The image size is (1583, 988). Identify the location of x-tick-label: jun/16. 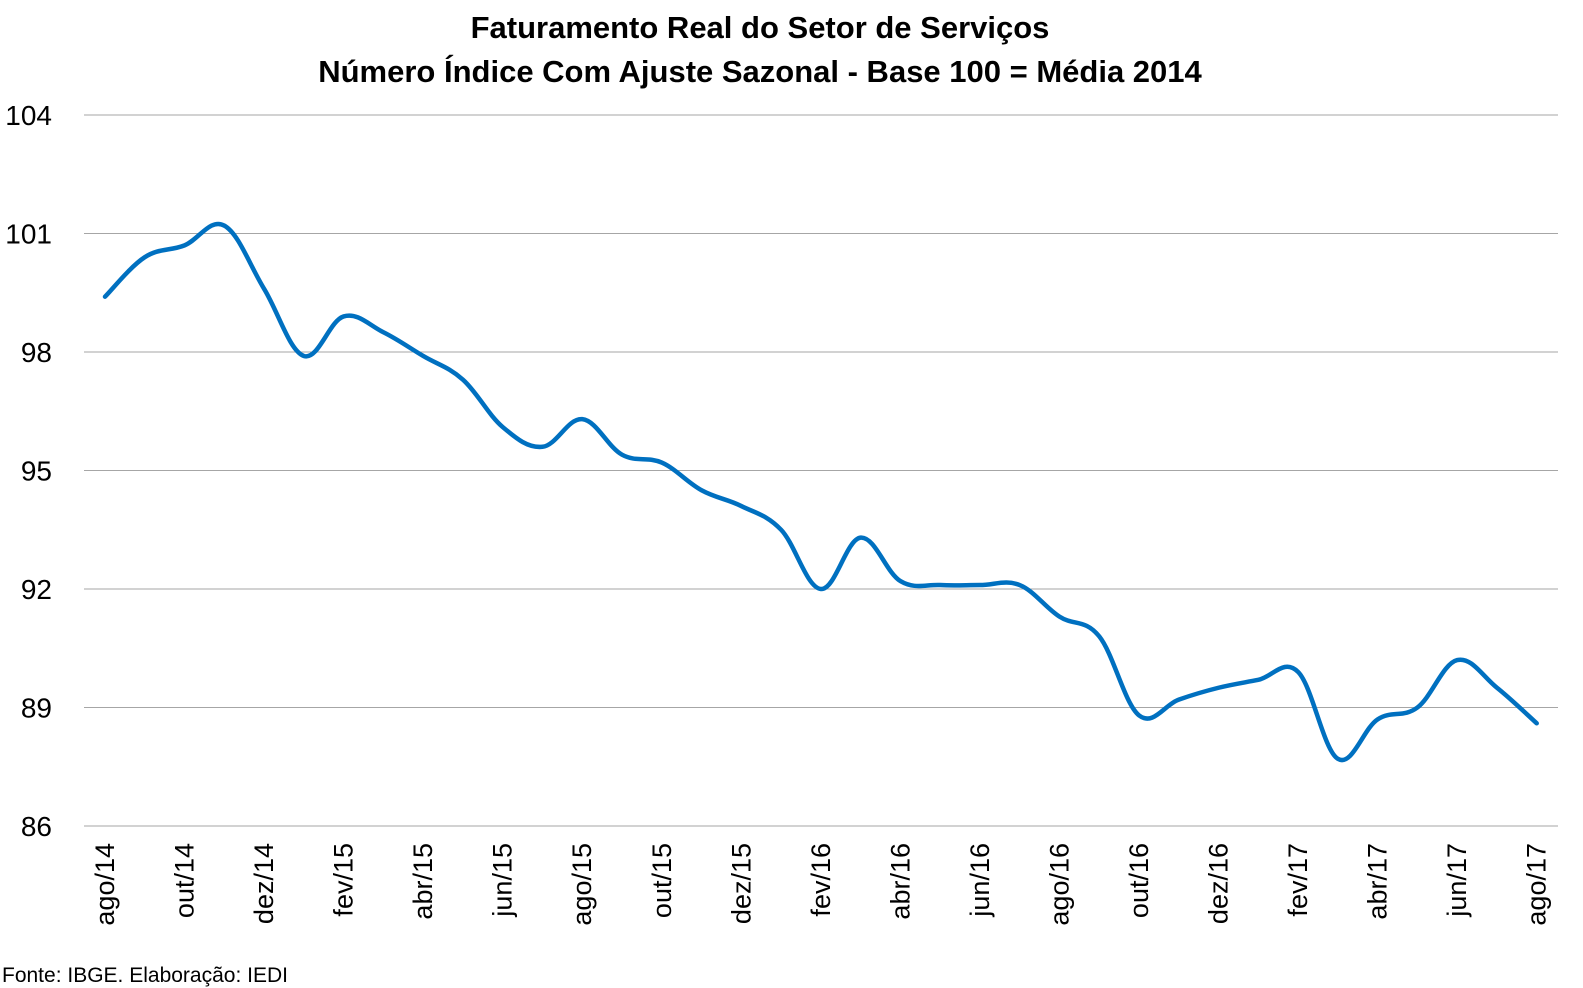
(980, 880).